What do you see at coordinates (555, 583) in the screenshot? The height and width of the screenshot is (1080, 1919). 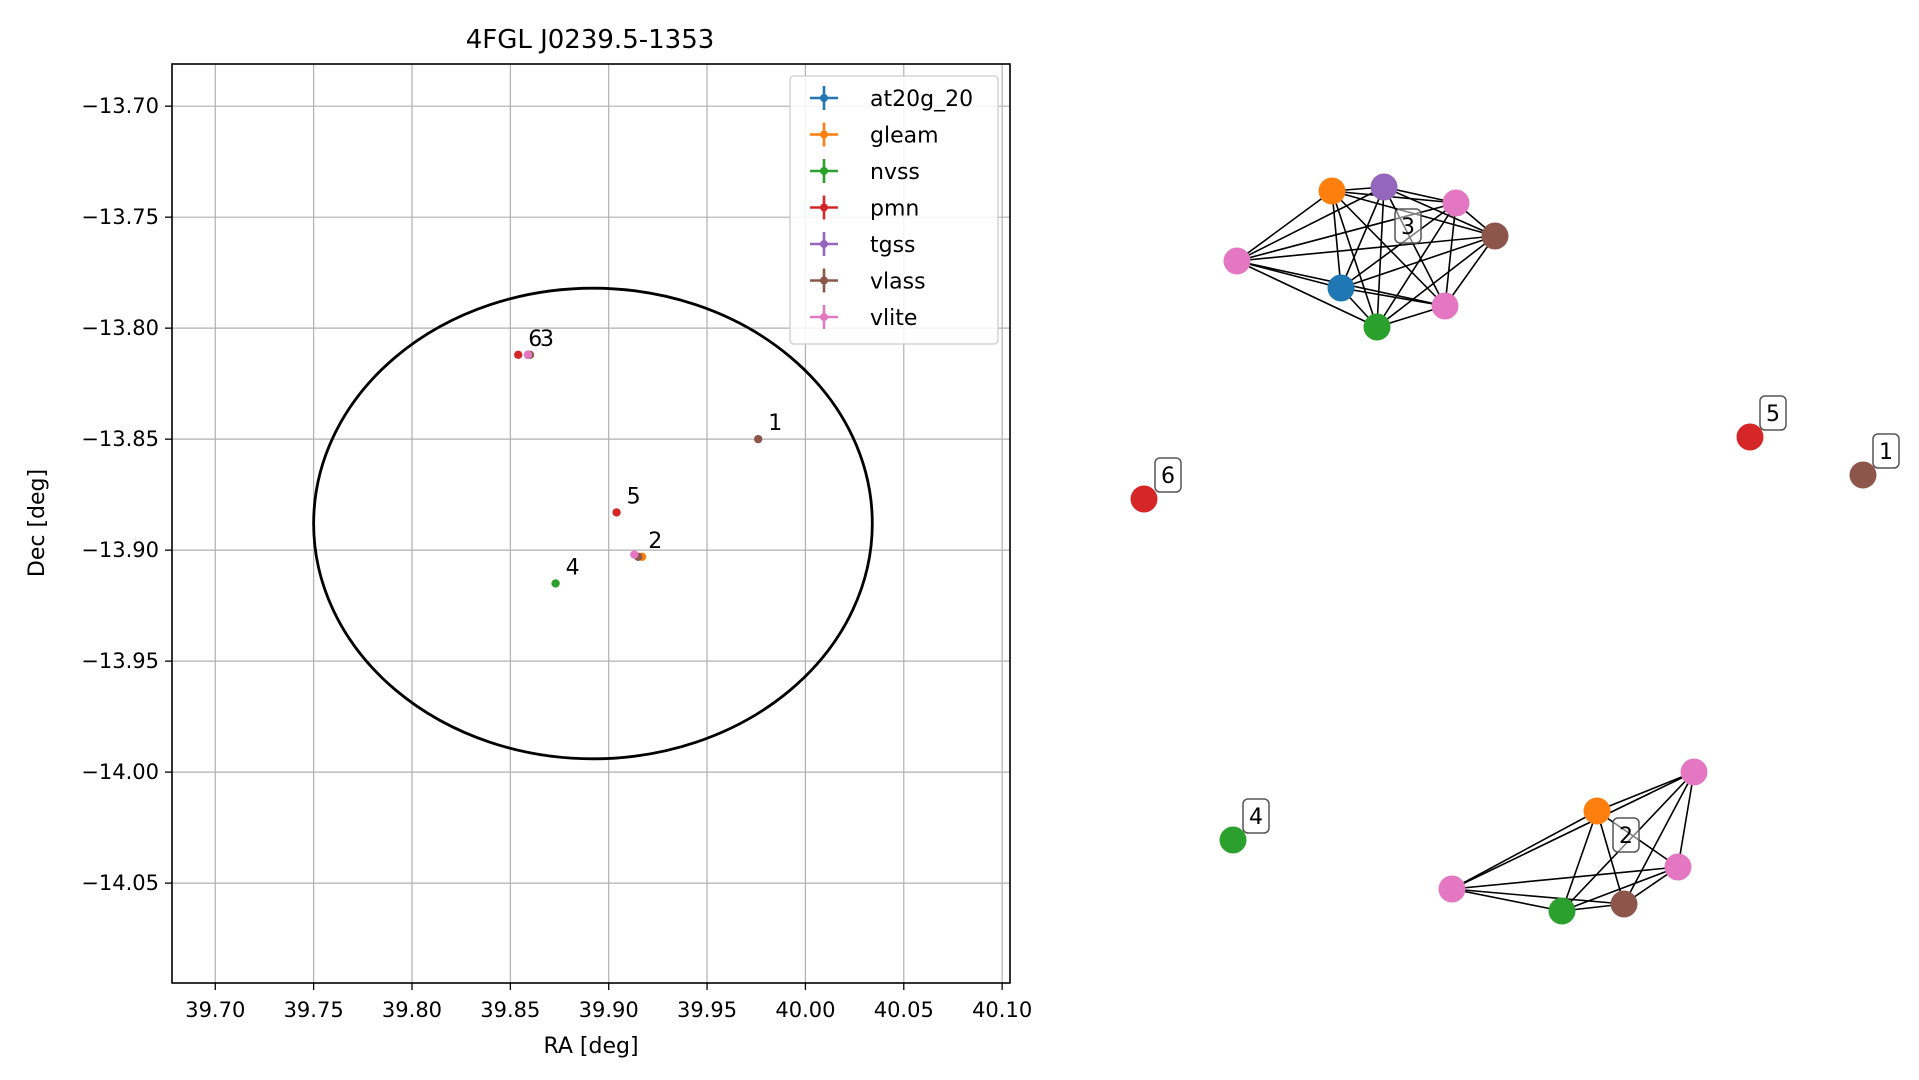 I see `data-point-nvss` at bounding box center [555, 583].